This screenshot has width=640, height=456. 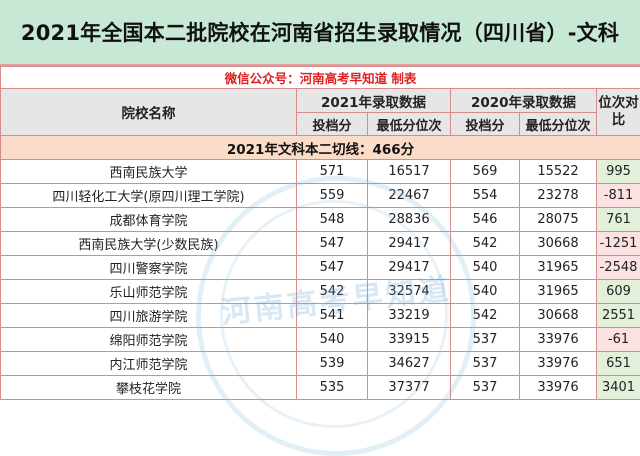 I want to click on rank-diff-cell: 761, so click(x=618, y=220).